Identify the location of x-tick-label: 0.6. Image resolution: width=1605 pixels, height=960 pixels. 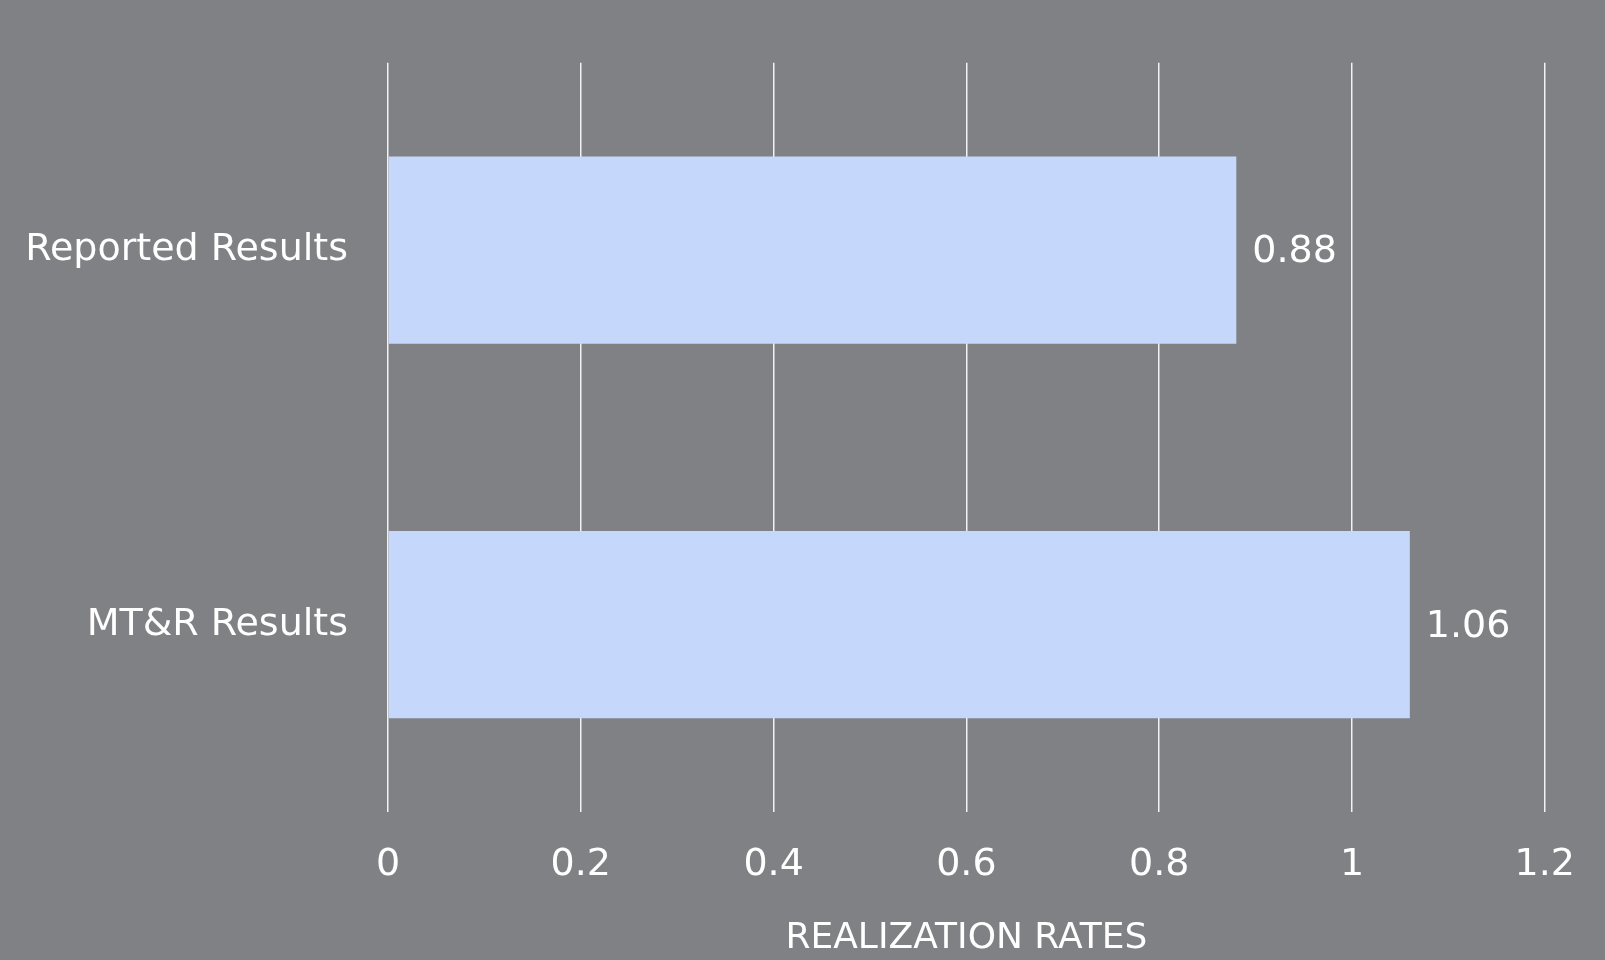
(966, 861).